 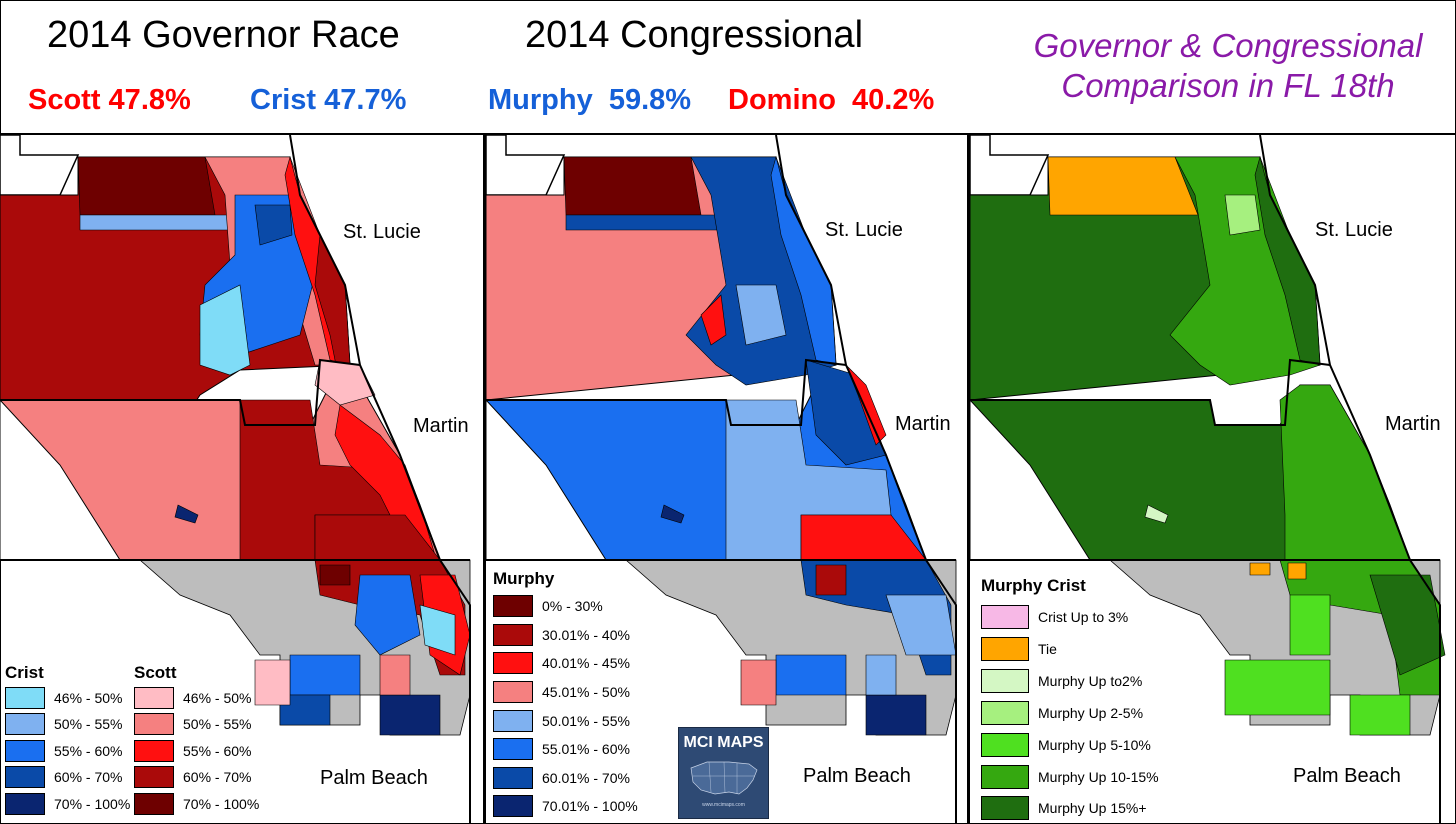 What do you see at coordinates (63, 698) in the screenshot?
I see `legend-crist-item-1: 46% - 50%` at bounding box center [63, 698].